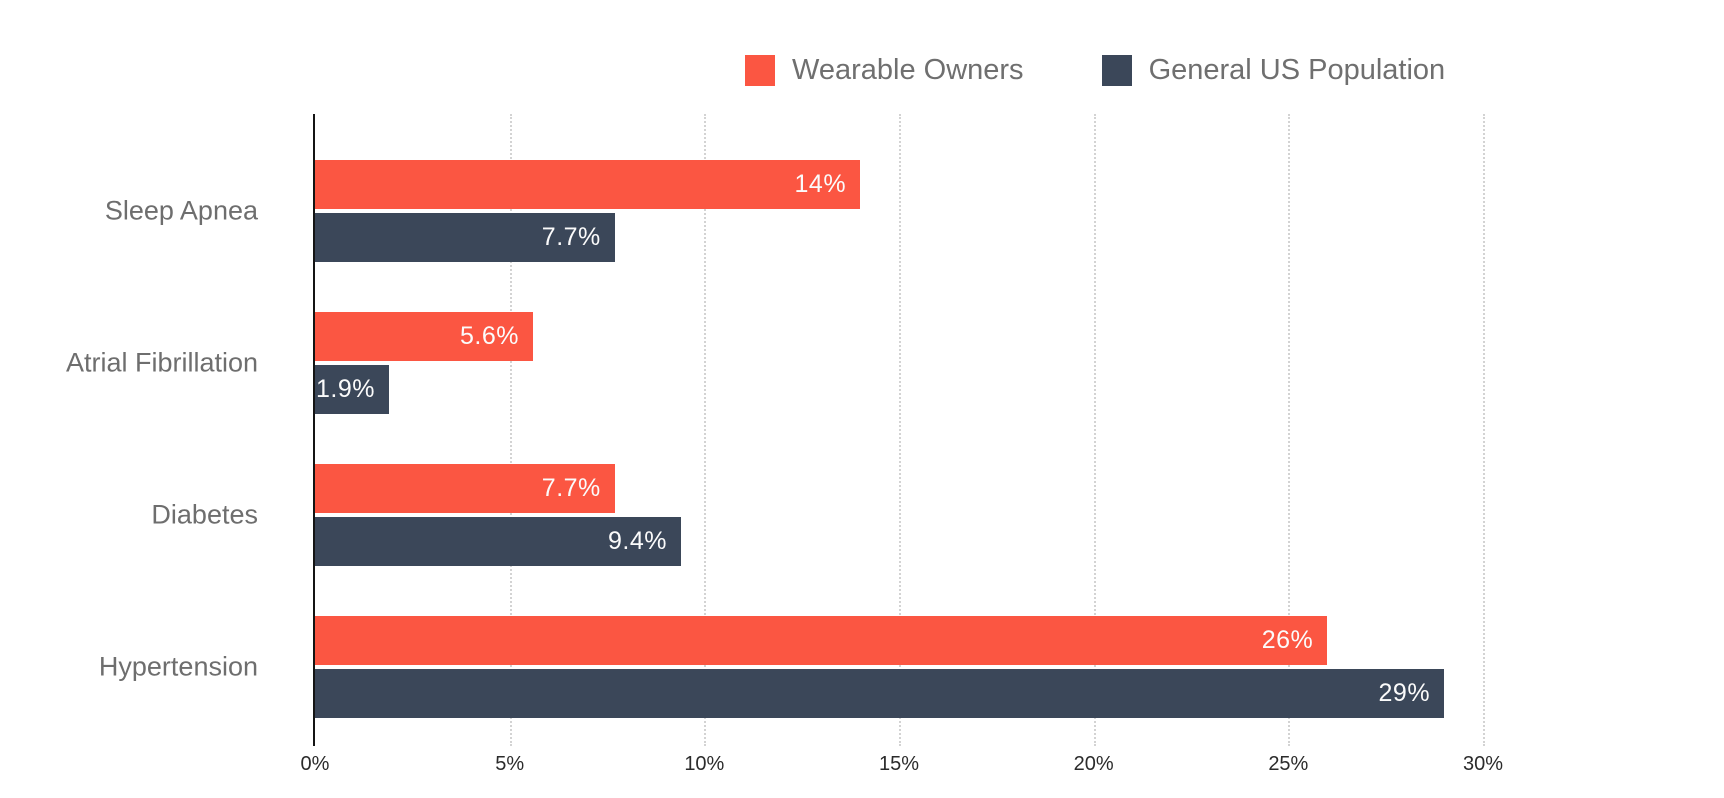 The image size is (1724, 798). I want to click on bar-value-label: 29%, so click(1404, 693).